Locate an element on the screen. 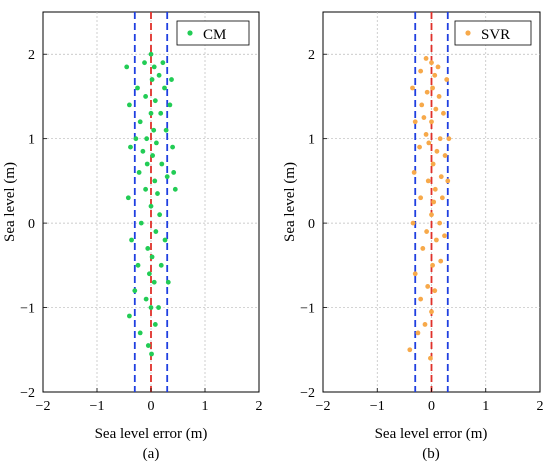  legend-marker-cm is located at coordinates (190, 33).